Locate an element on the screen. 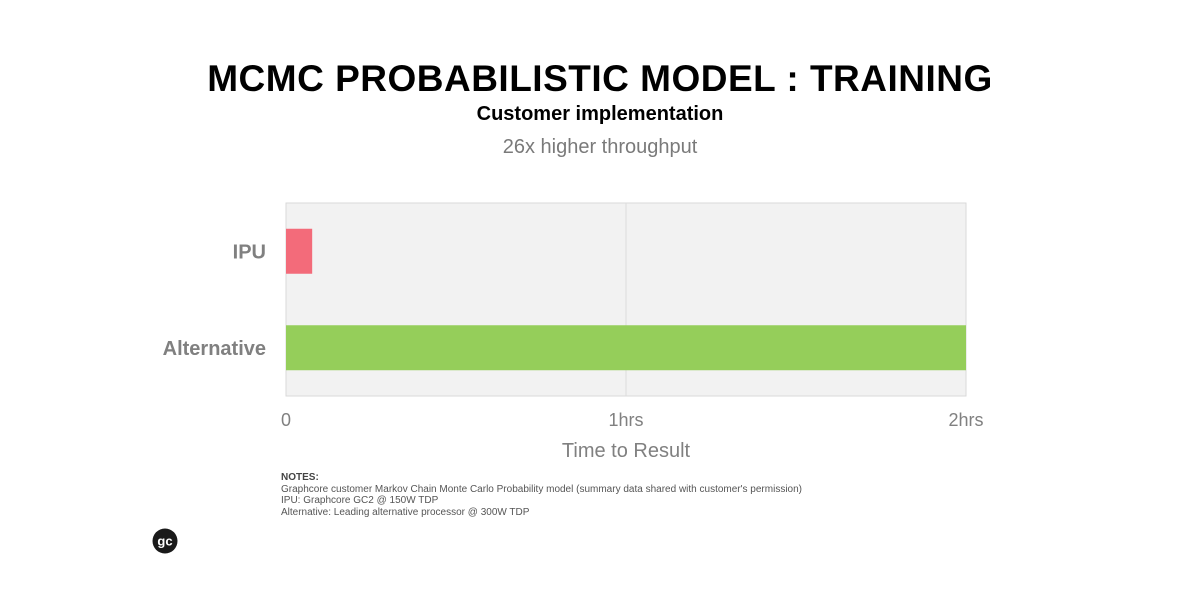 This screenshot has width=1200, height=600. x-tick-label: 0 is located at coordinates (286, 420).